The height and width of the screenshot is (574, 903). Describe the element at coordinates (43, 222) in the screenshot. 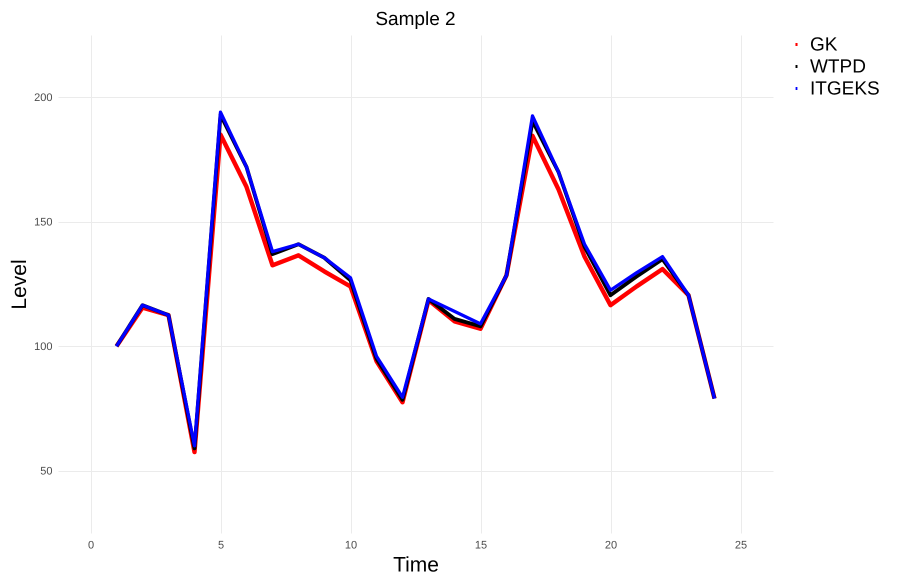

I see `y-tick-label: 150` at that location.